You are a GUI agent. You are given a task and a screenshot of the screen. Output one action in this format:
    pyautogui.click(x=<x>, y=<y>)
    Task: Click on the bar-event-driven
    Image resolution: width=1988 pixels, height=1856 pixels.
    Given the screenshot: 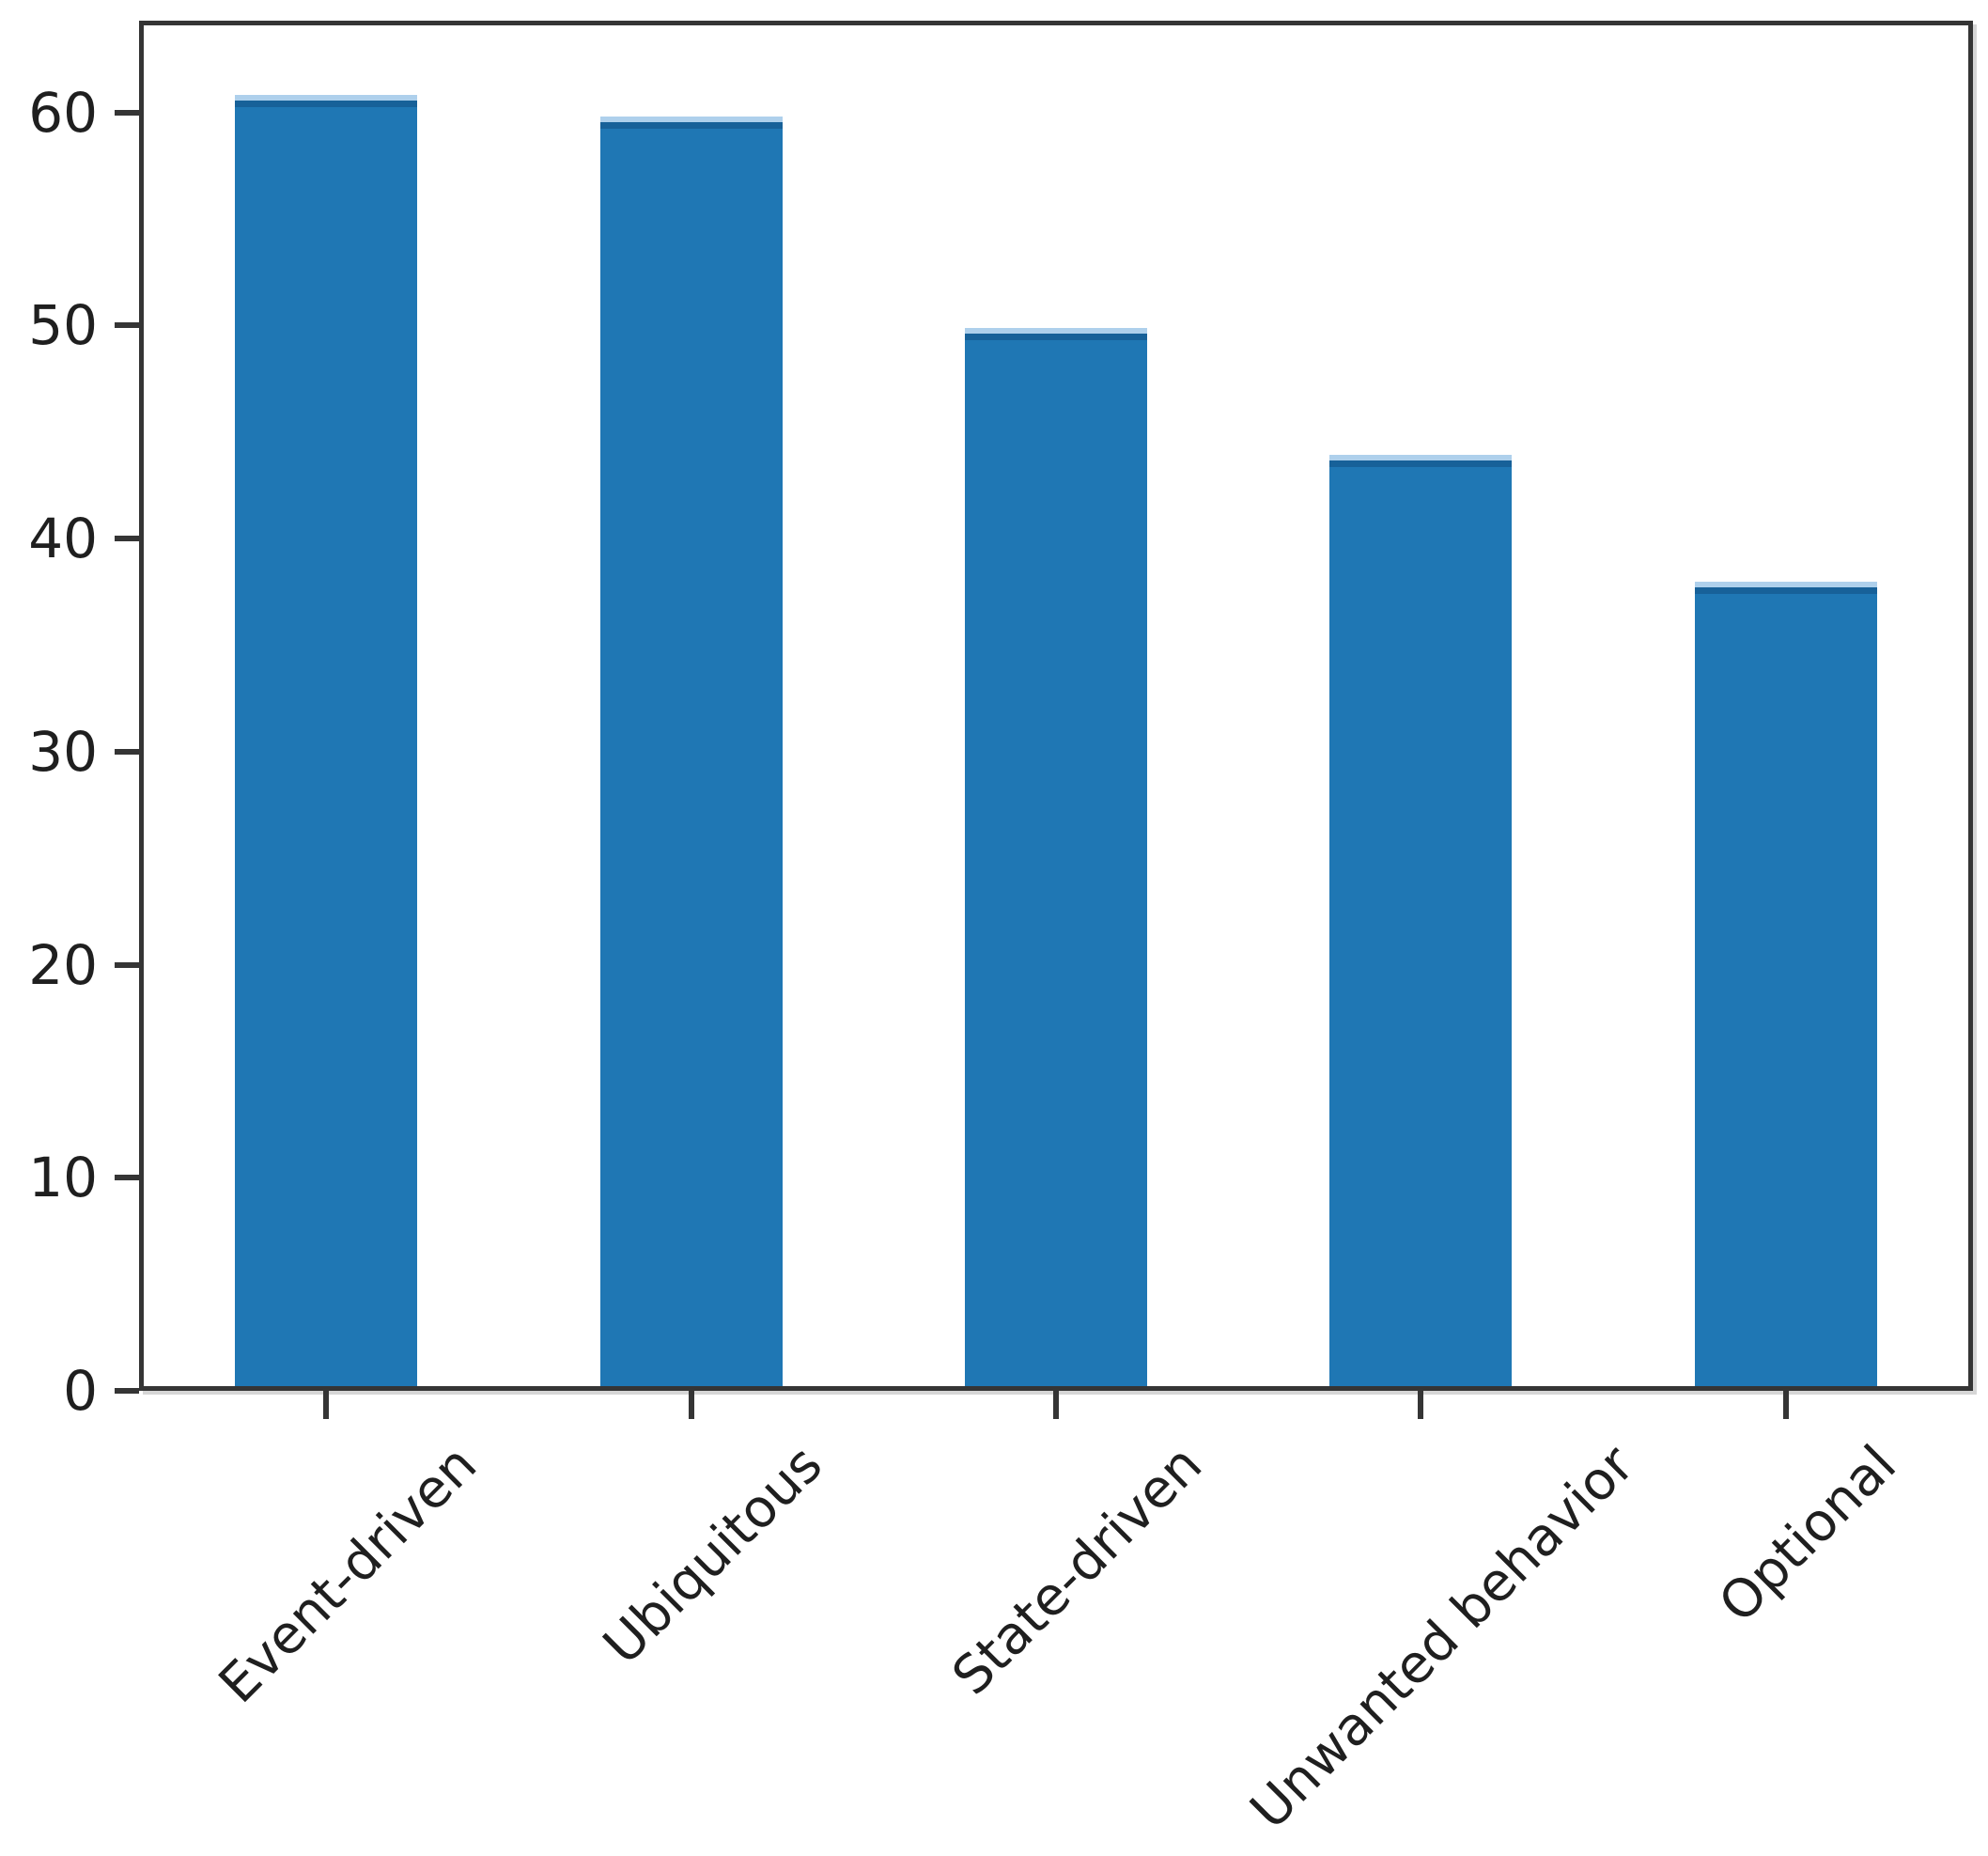 What is the action you would take?
    pyautogui.click(x=326, y=740)
    